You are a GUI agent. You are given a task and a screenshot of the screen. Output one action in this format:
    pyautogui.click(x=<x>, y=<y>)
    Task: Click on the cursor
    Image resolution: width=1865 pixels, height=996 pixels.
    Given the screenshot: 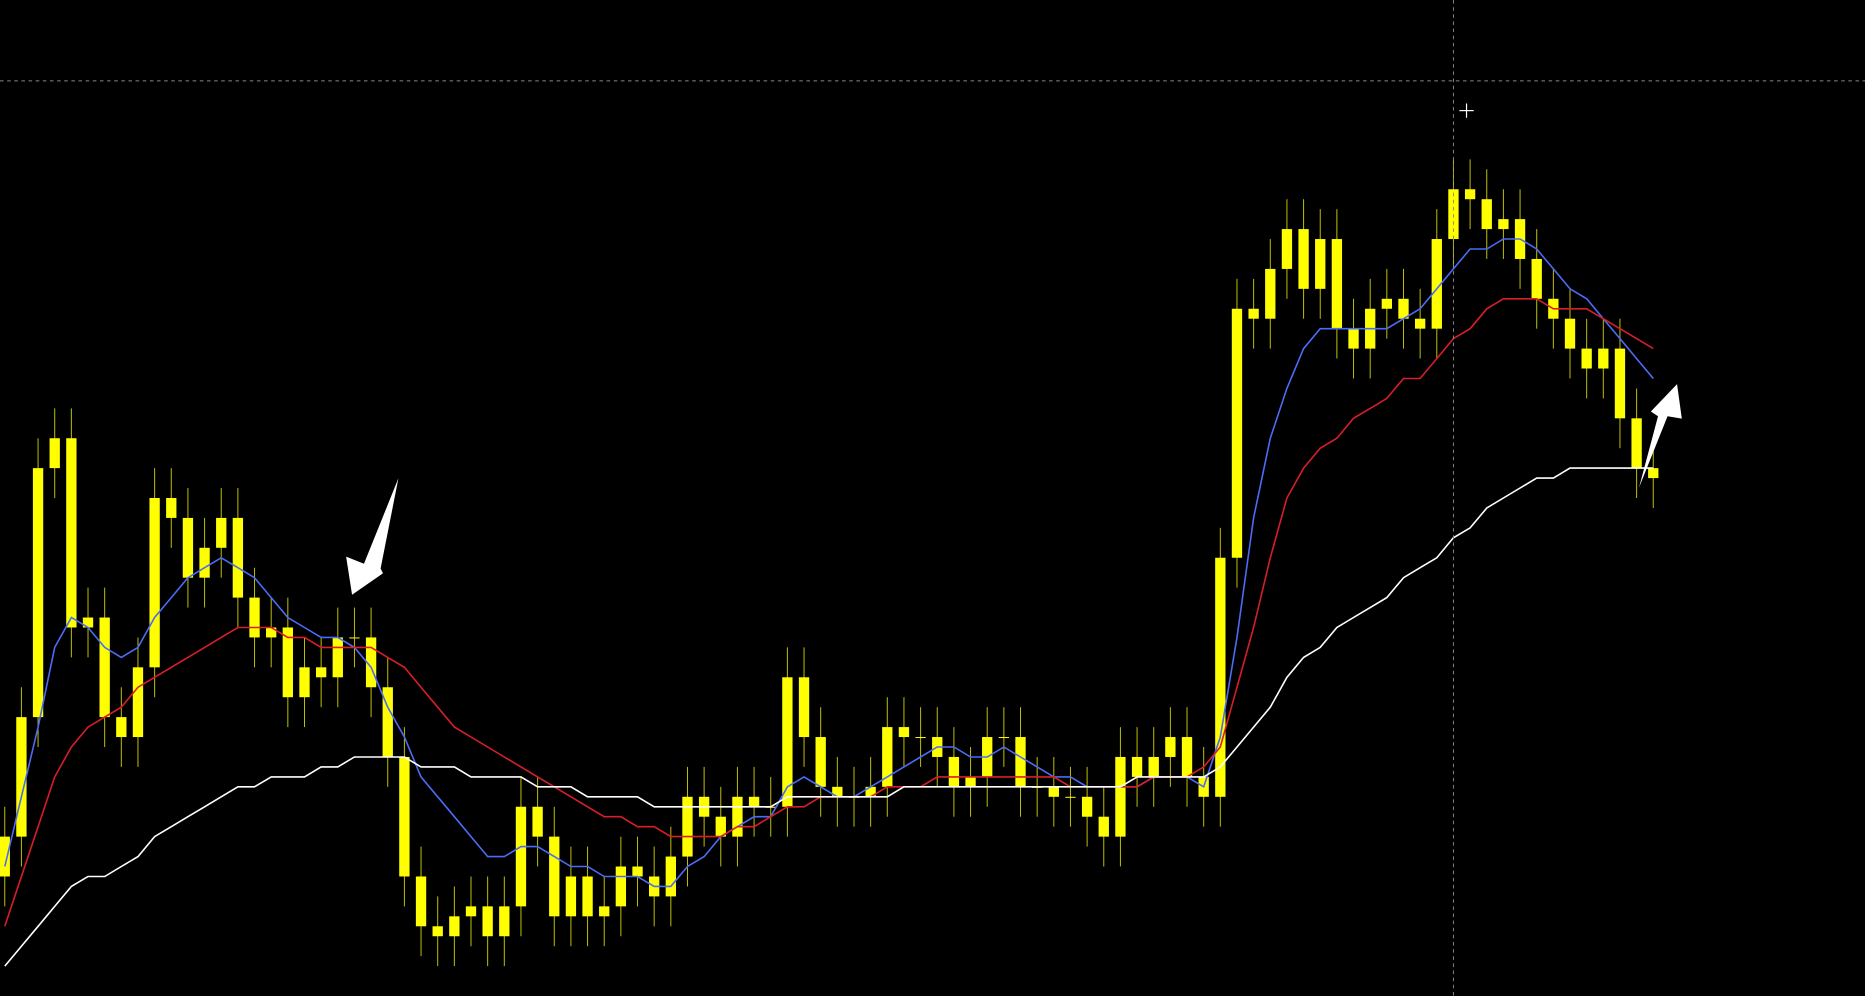 What is the action you would take?
    pyautogui.click(x=1466, y=110)
    